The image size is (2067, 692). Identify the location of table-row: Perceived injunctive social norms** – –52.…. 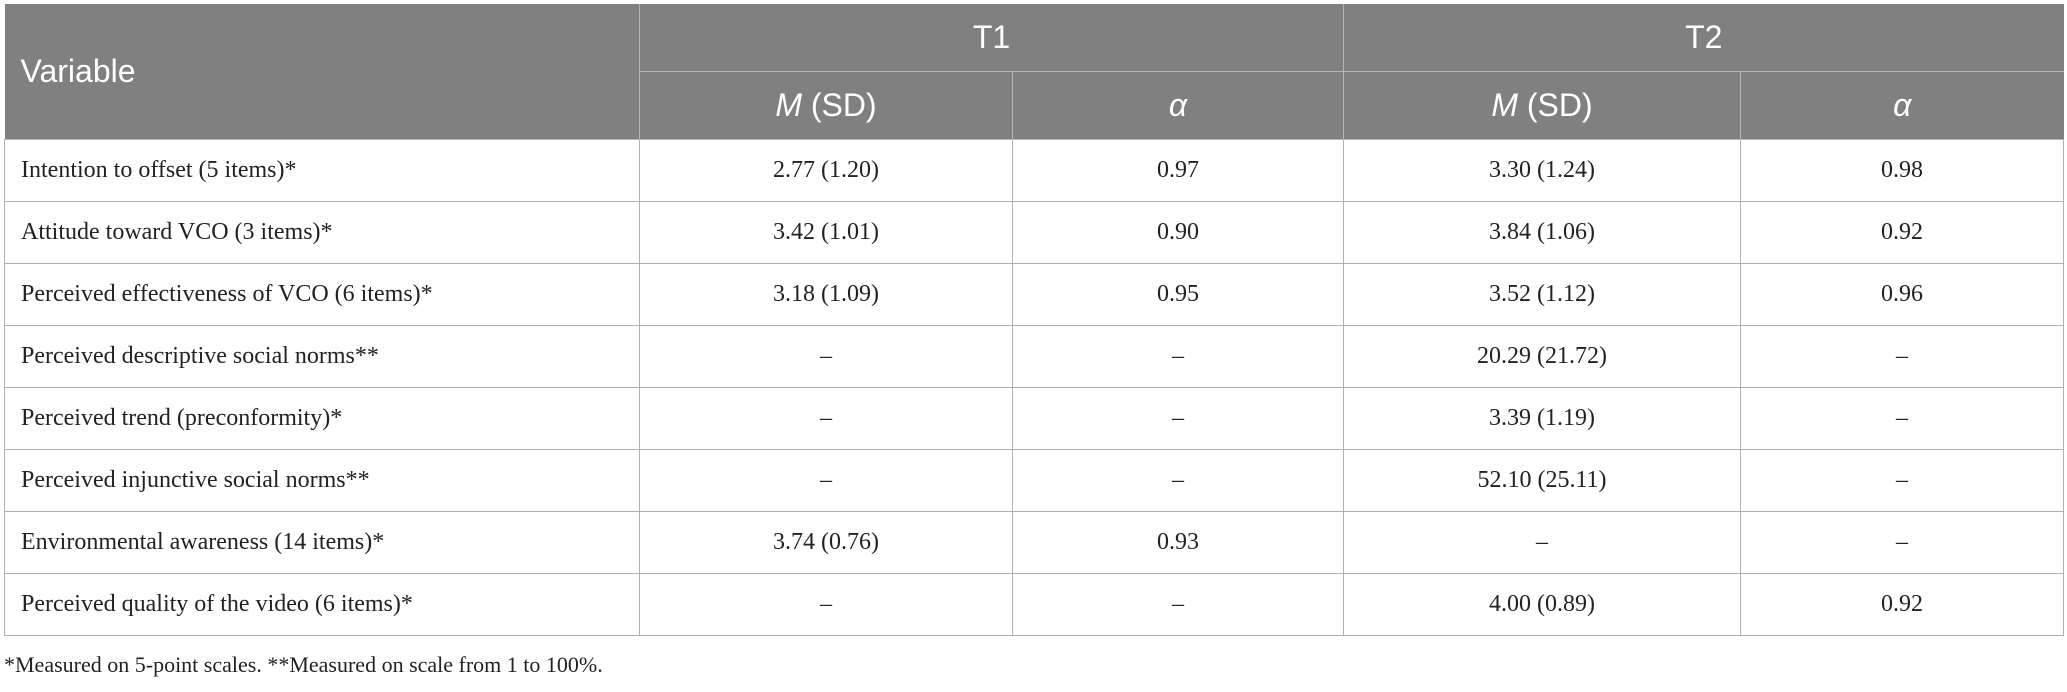
(1034, 480).